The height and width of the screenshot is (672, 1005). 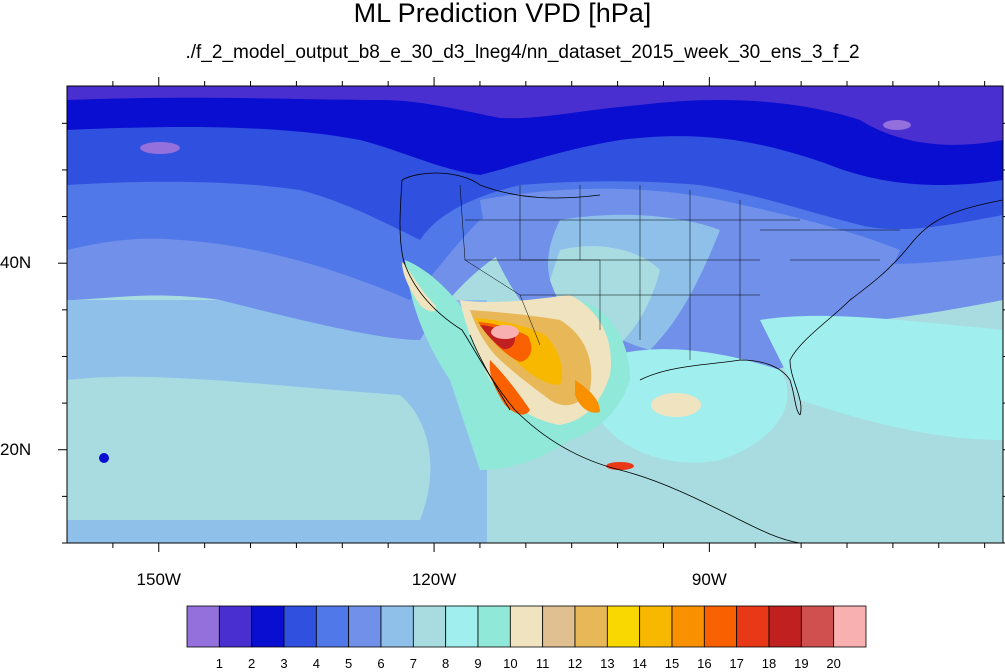 I want to click on colorbar-tick-label: 3, so click(x=284, y=663).